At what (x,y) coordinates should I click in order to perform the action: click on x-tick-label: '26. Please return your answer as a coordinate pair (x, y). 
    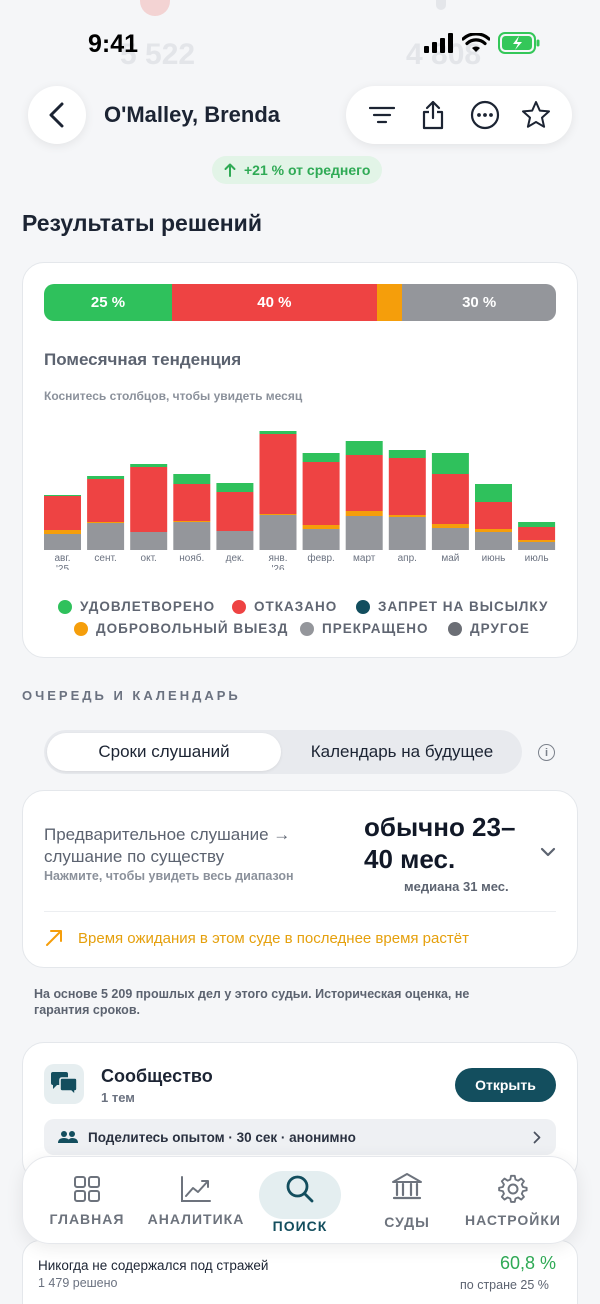
    Looking at the image, I should click on (277, 567).